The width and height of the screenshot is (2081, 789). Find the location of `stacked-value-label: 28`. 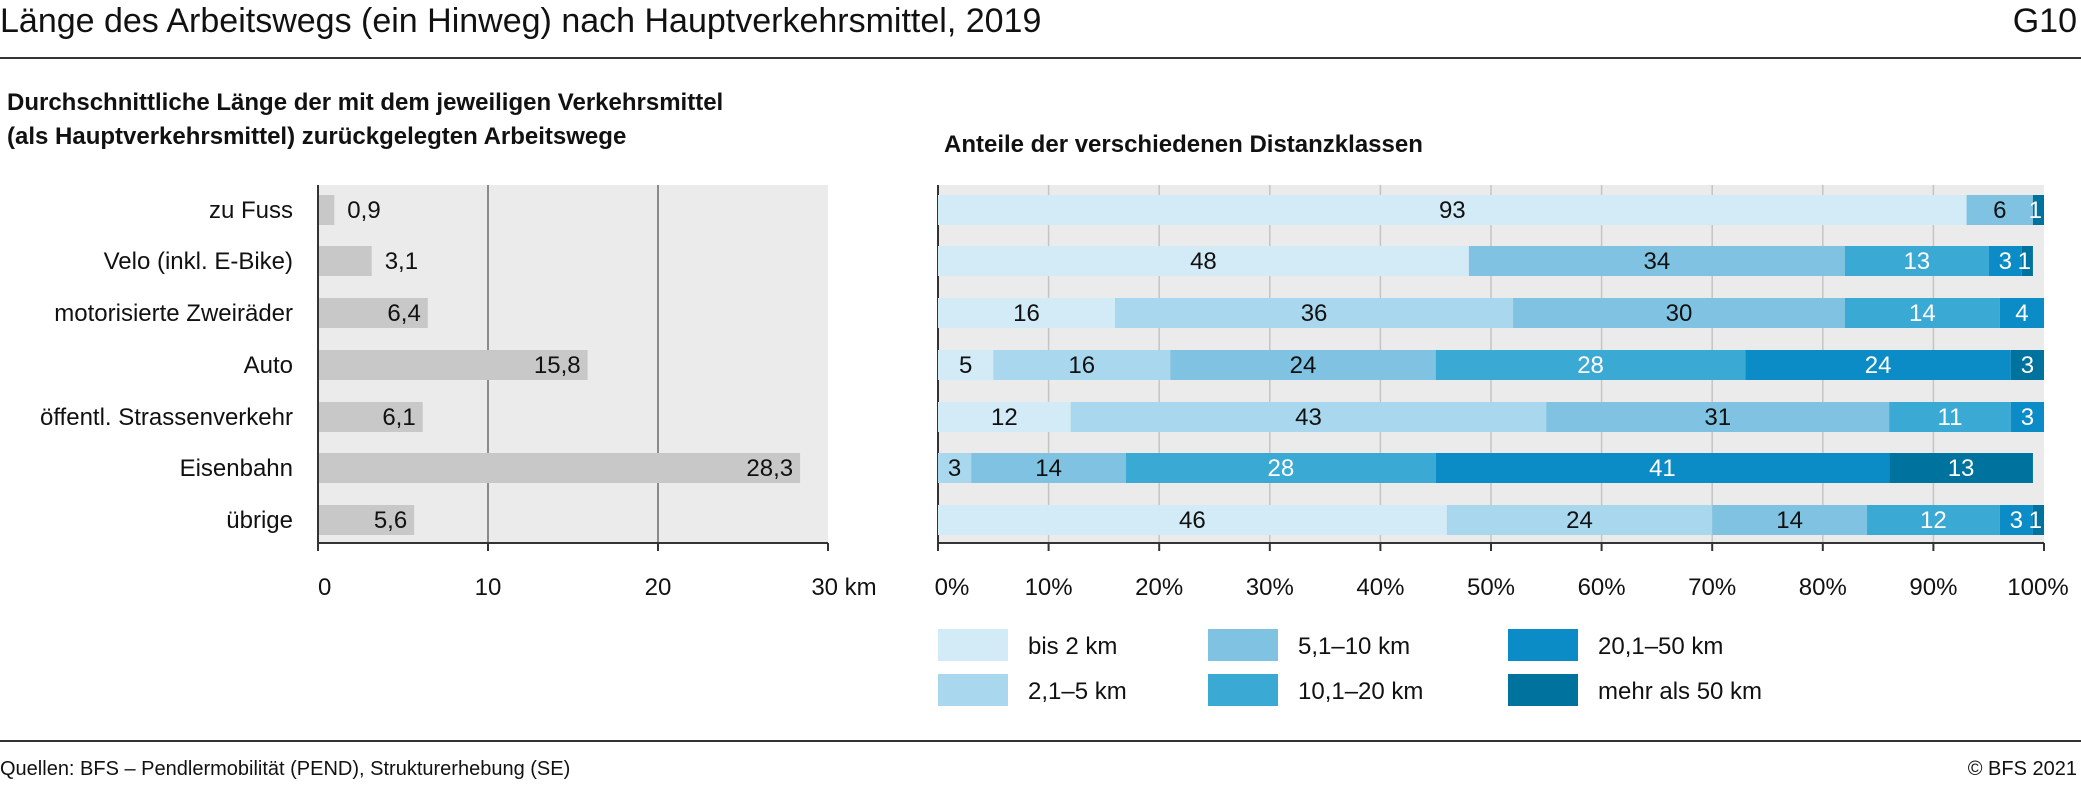

stacked-value-label: 28 is located at coordinates (1590, 365).